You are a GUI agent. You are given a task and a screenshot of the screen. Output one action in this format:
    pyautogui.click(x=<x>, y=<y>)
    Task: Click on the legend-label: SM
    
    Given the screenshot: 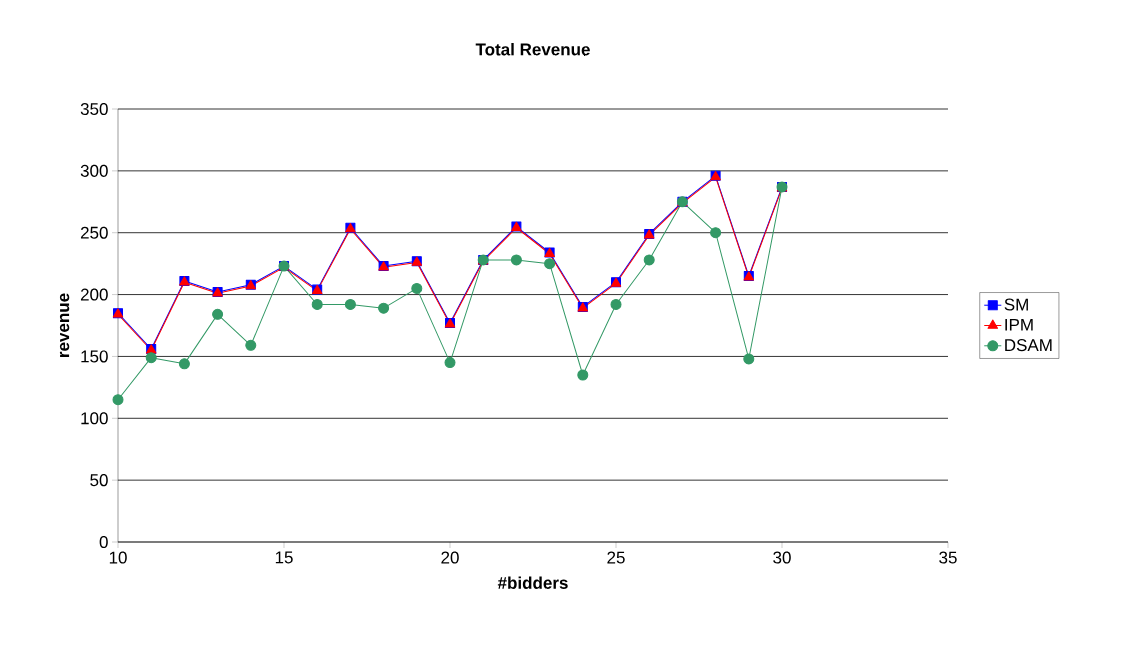 What is the action you would take?
    pyautogui.click(x=1016, y=304)
    